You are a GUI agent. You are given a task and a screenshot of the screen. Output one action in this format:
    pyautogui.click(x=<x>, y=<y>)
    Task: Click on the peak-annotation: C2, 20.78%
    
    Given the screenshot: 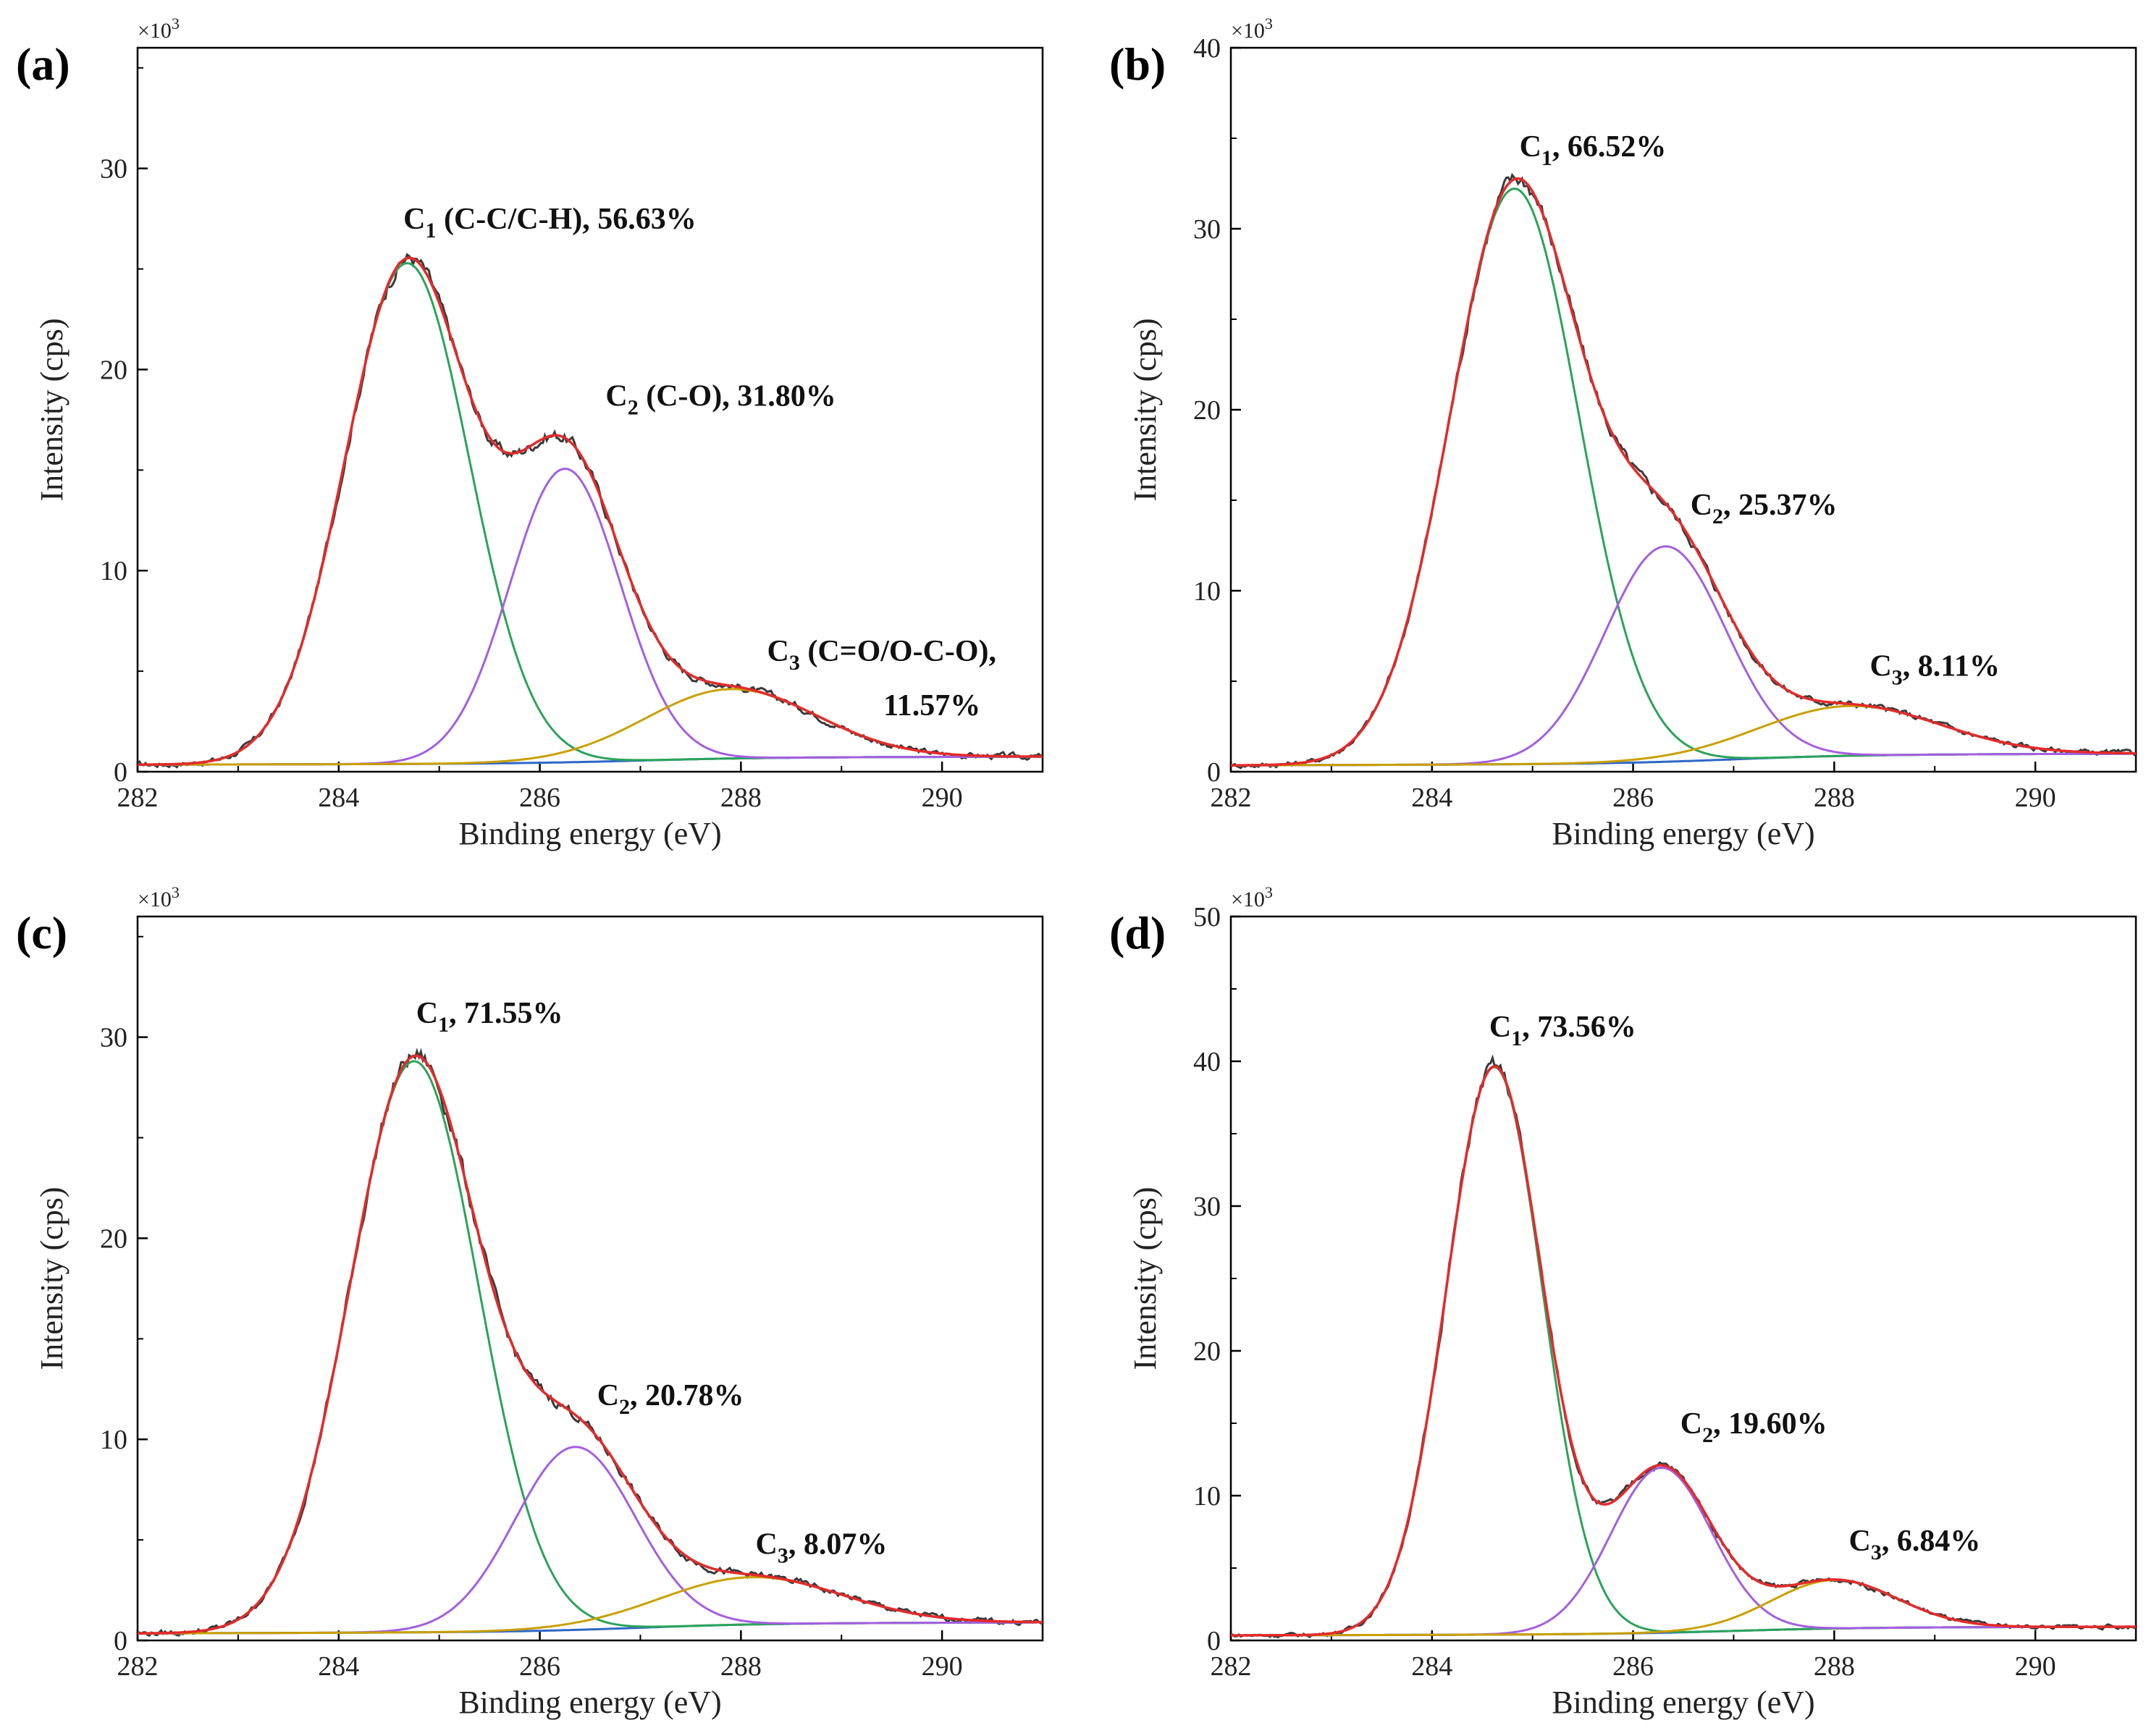 What is the action you would take?
    pyautogui.click(x=670, y=1399)
    